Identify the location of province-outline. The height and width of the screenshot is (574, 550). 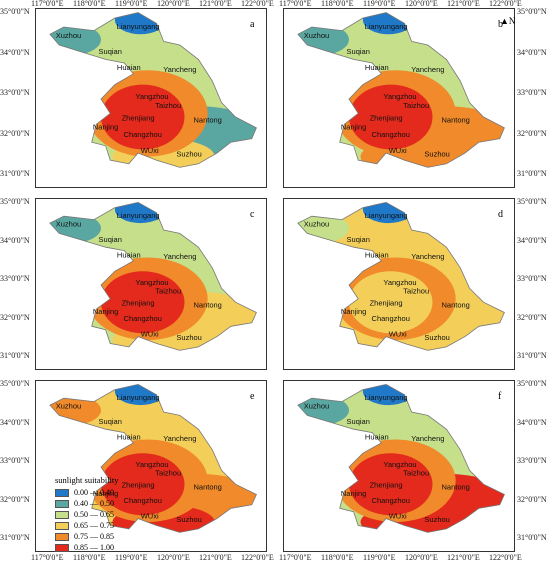
(401, 276).